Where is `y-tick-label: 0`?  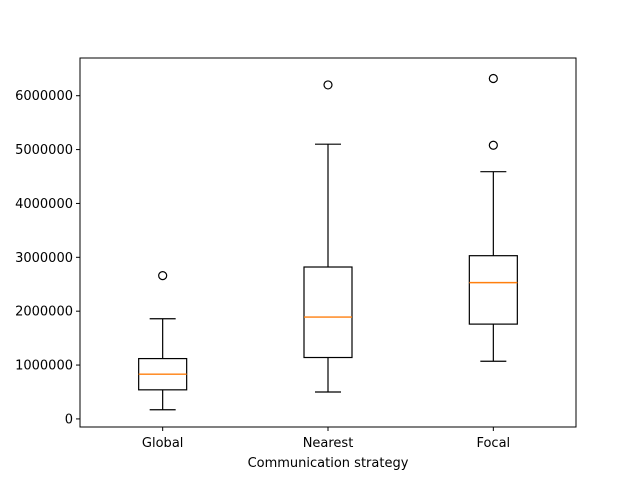
y-tick-label: 0 is located at coordinates (69, 419).